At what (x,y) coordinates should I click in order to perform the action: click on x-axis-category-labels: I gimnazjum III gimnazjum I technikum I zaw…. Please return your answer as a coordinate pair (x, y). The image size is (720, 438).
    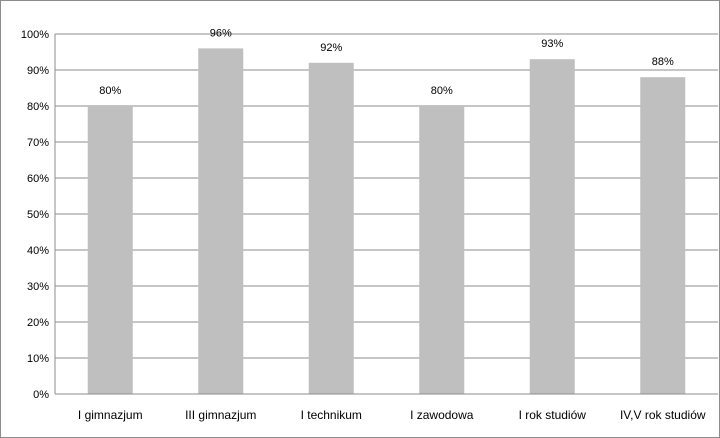
    Looking at the image, I should click on (392, 415).